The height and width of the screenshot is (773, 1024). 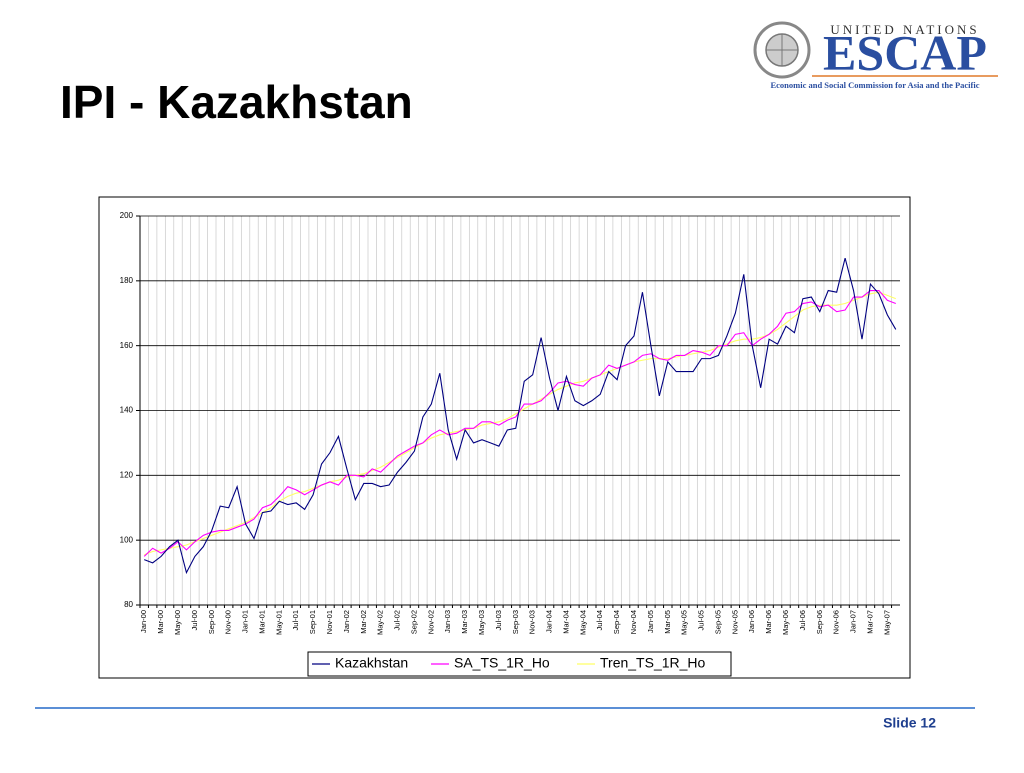 I want to click on y-tick-label: 140, so click(x=127, y=410).